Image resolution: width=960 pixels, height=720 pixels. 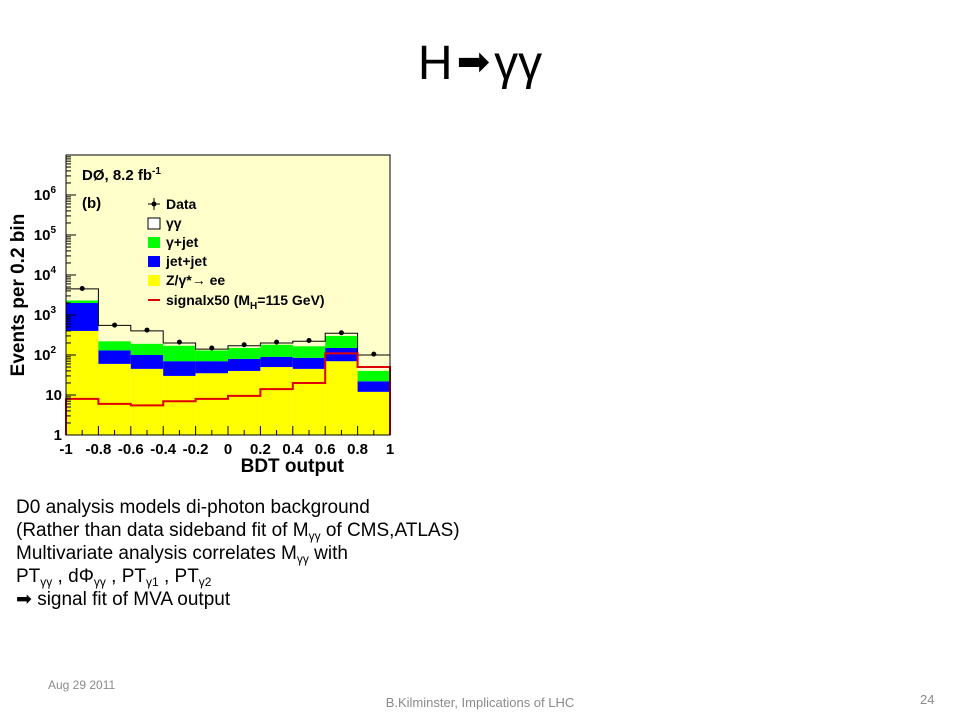 I want to click on x-tick-label-5: 0, so click(x=228, y=449).